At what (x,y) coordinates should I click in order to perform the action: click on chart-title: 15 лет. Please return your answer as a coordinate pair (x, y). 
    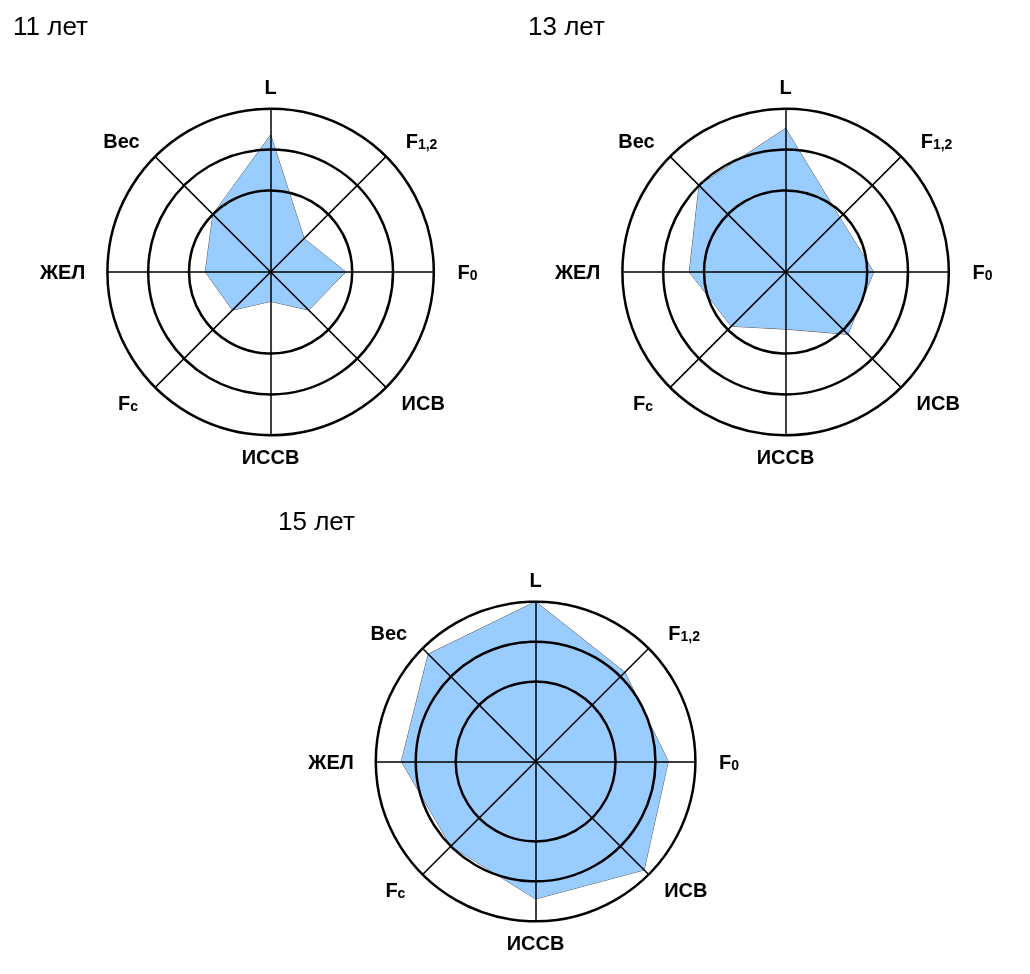
    Looking at the image, I should click on (316, 521).